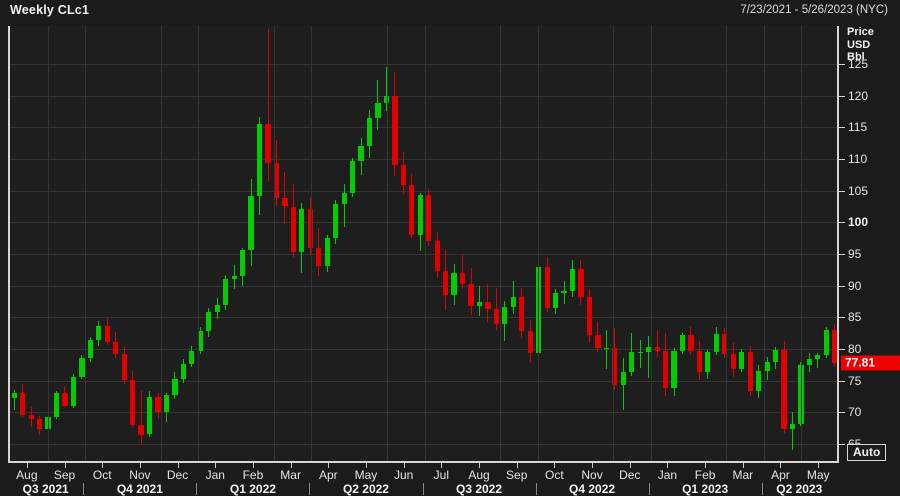 This screenshot has height=496, width=900. Describe the element at coordinates (867, 452) in the screenshot. I see `auto-scale-button: Auto` at that location.